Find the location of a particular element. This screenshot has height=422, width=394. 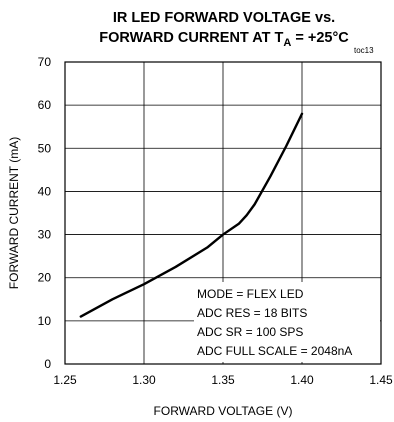

y-axis-label: FORWARD CURRENT (mA) is located at coordinates (14, 213).